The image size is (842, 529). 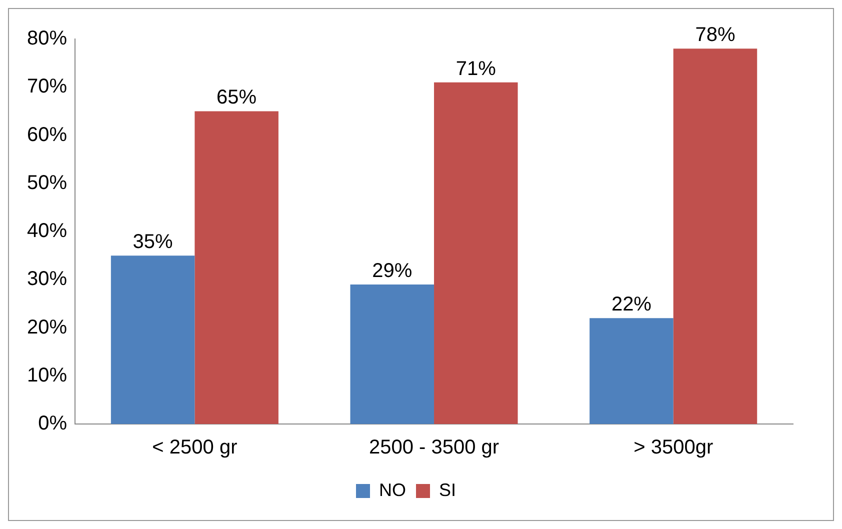 What do you see at coordinates (47, 87) in the screenshot?
I see `y-tick-label: 70%` at bounding box center [47, 87].